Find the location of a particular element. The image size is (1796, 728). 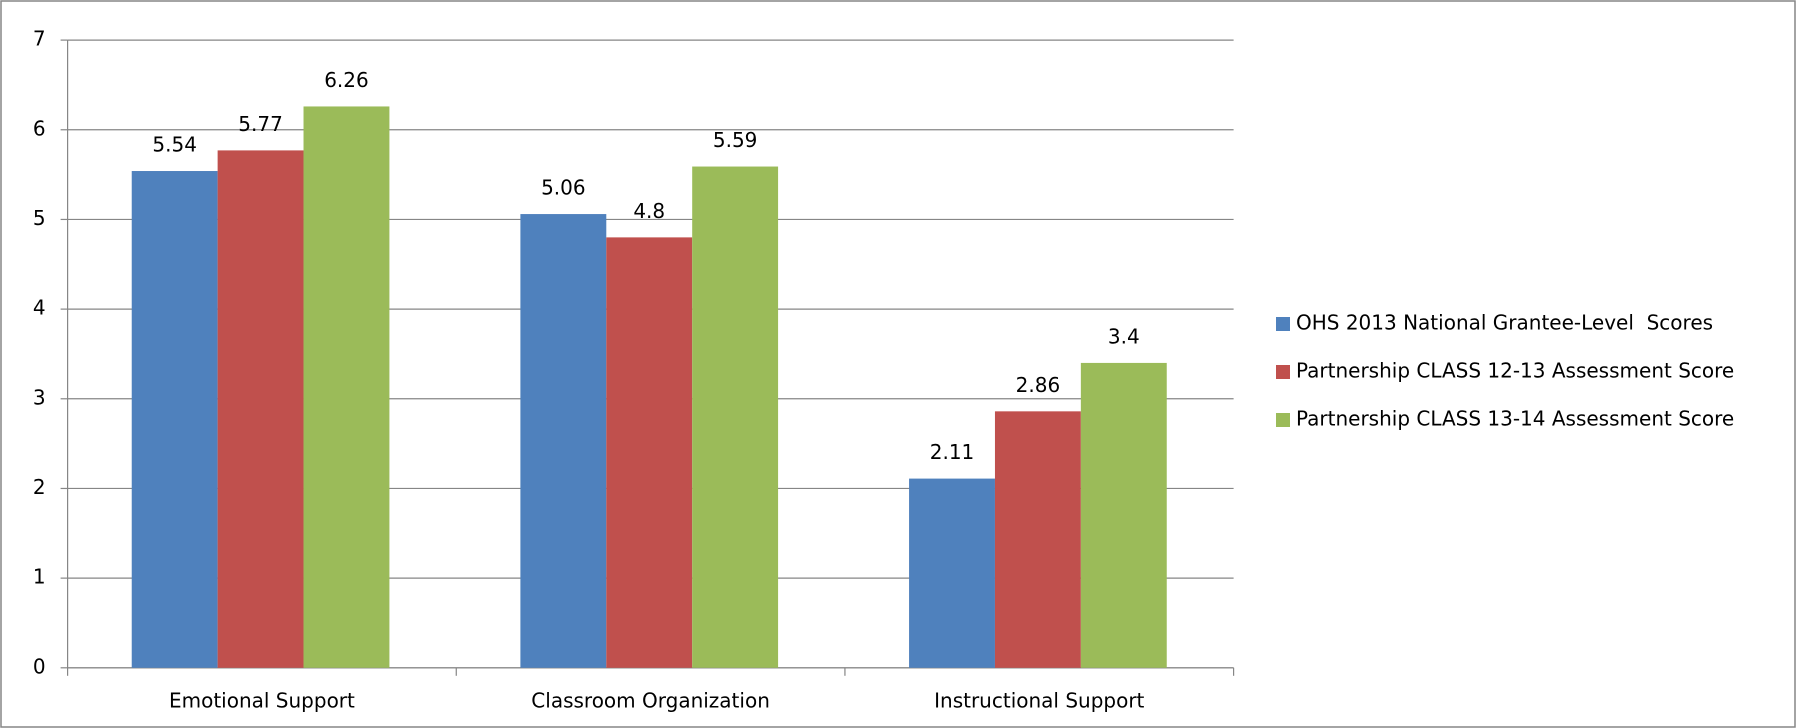

legend-label: OHS 2013 National Grantee-Level Scores is located at coordinates (1504, 323).